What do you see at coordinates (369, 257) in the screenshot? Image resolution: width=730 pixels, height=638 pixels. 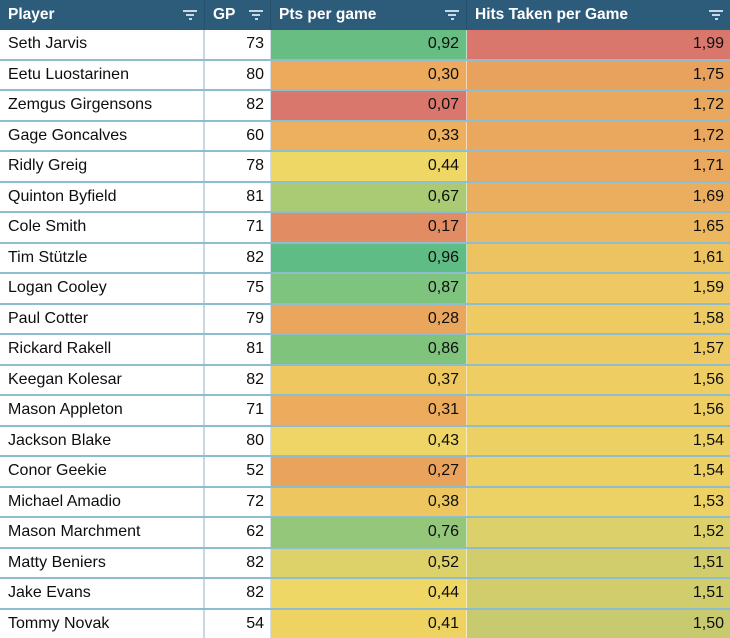 I see `pts-per-game-cell: 0,96` at bounding box center [369, 257].